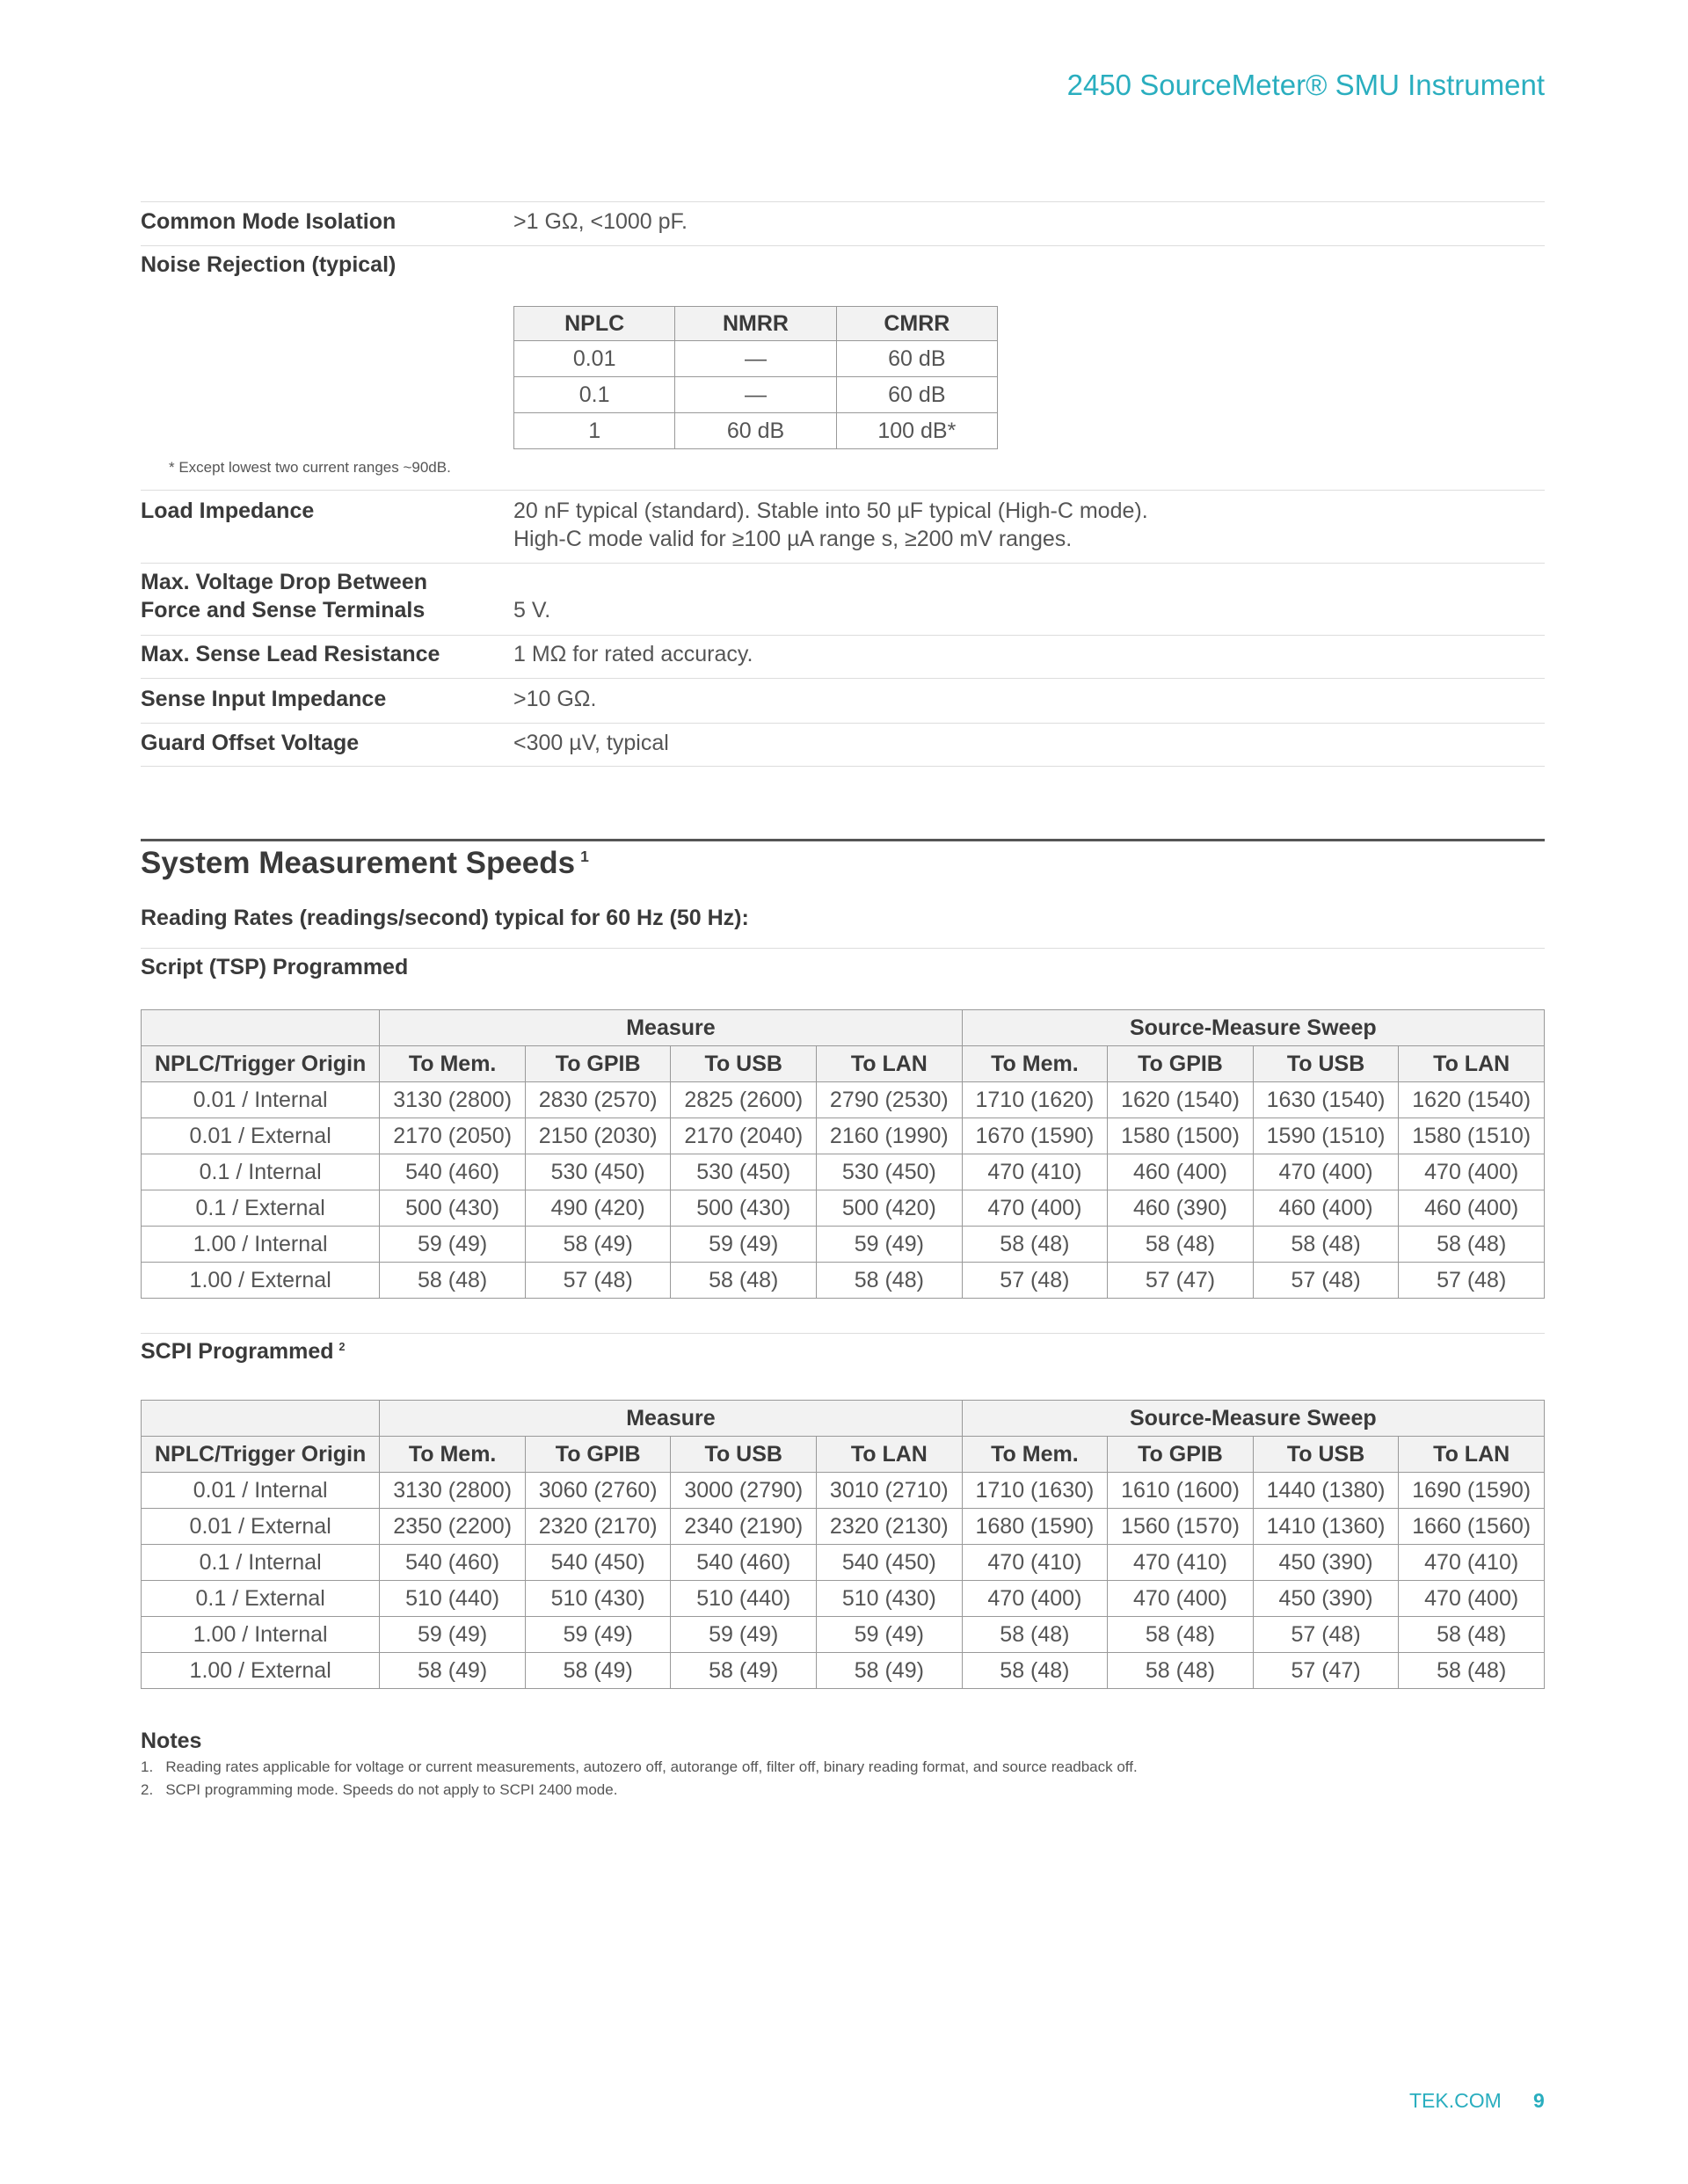 Image resolution: width=1688 pixels, height=2184 pixels. I want to click on table-cell: 3060 (2760), so click(598, 1490).